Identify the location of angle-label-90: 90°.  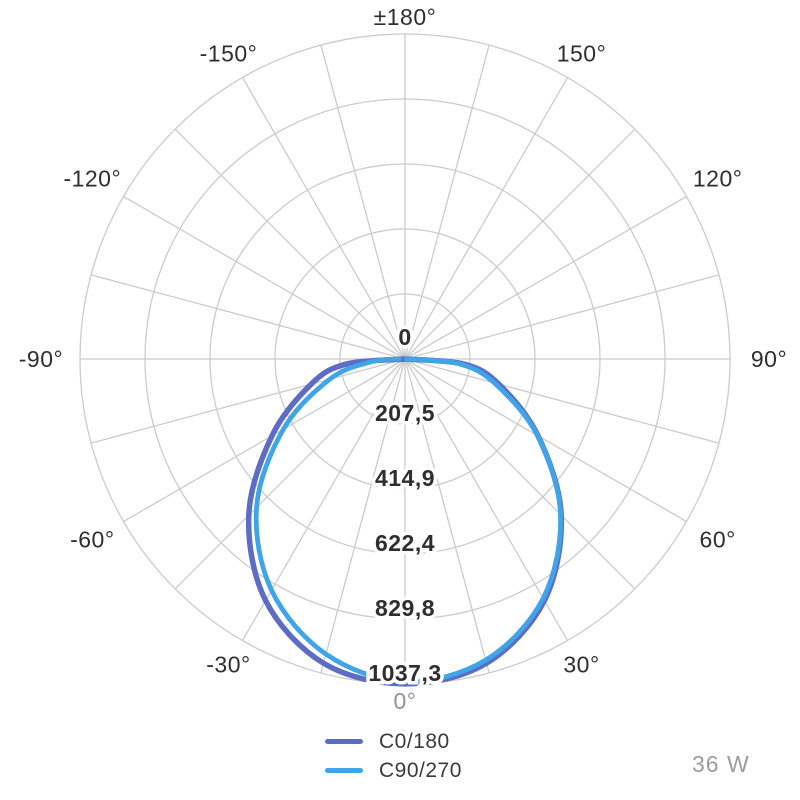
(769, 359).